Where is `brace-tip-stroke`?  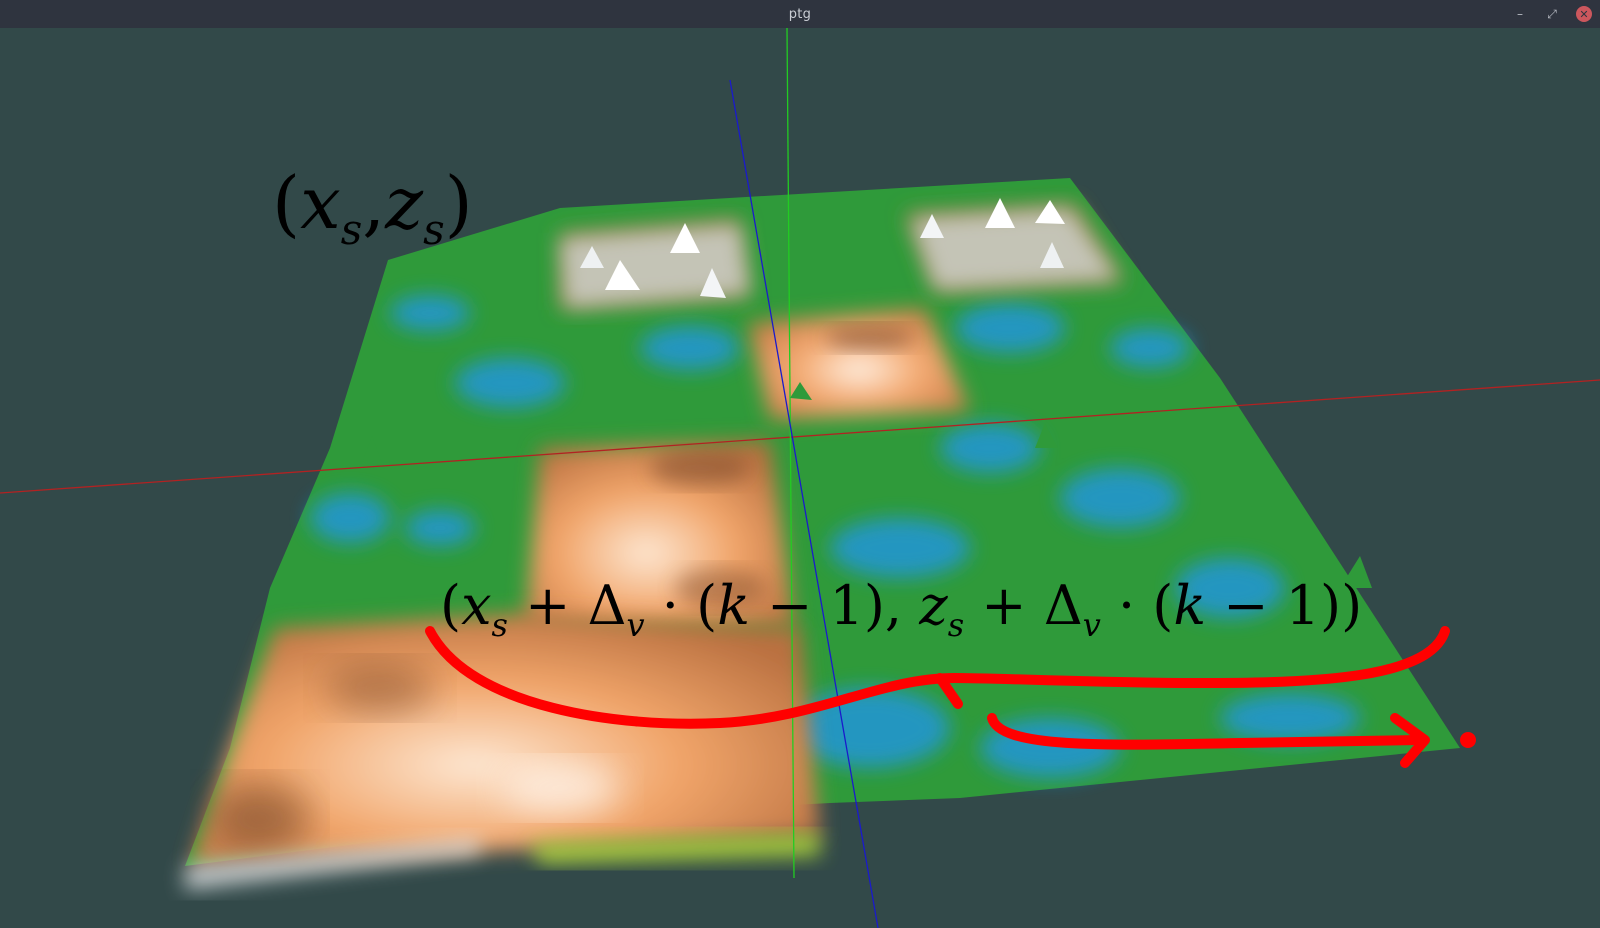 brace-tip-stroke is located at coordinates (949, 691).